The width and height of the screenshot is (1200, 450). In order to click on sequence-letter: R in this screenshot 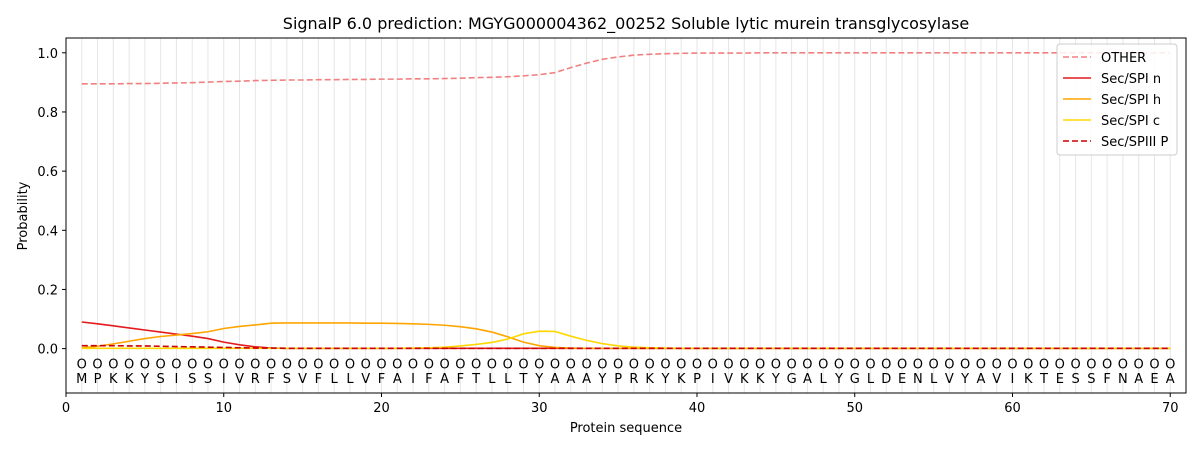, I will do `click(255, 379)`.